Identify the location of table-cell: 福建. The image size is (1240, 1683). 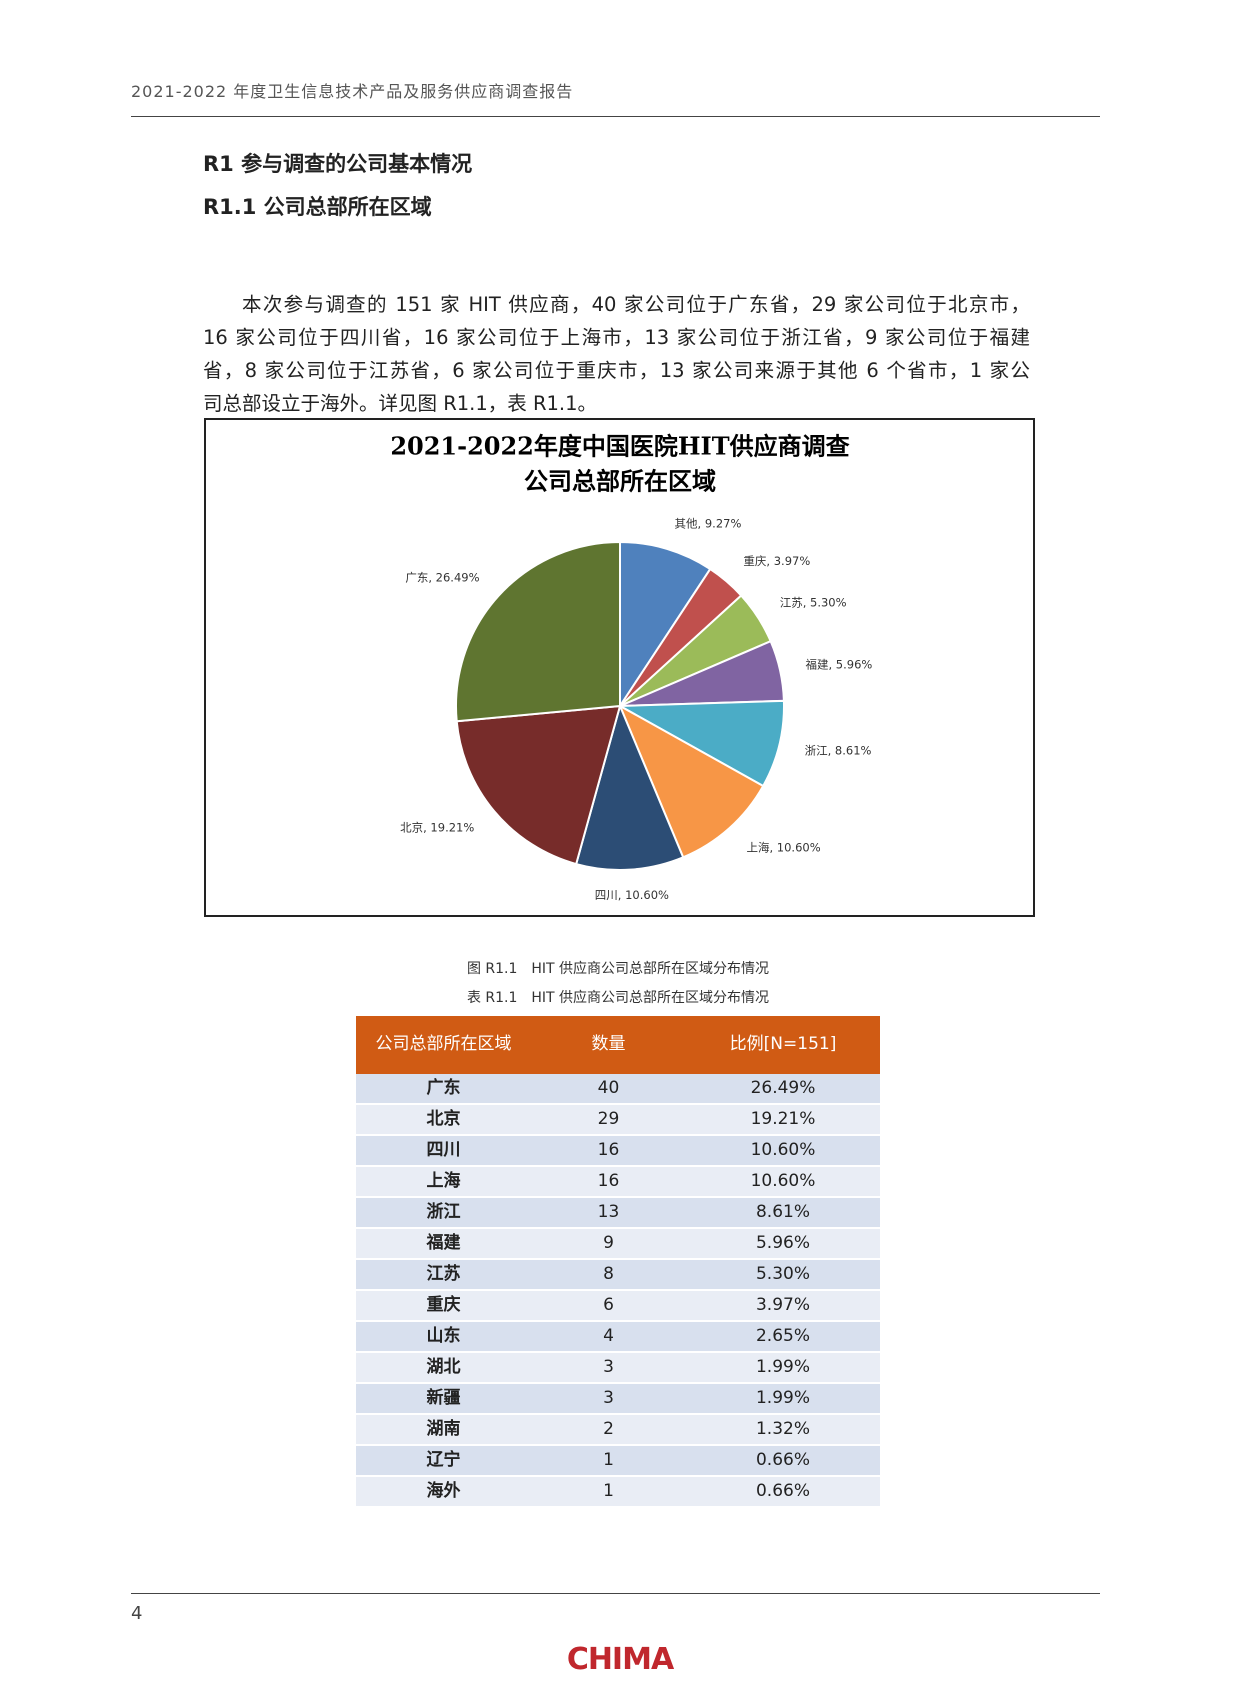
(443, 1243).